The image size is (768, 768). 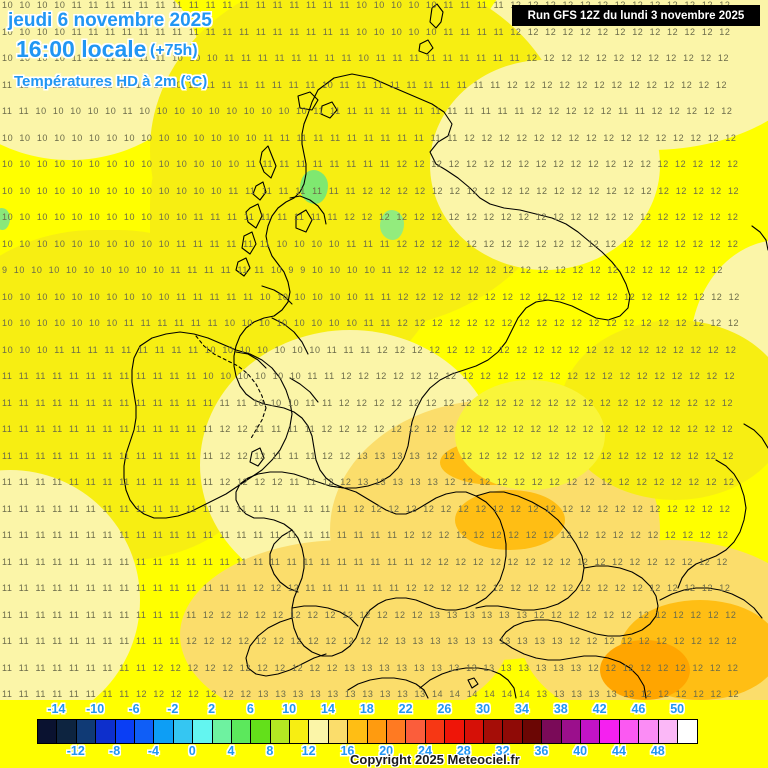 What do you see at coordinates (657, 751) in the screenshot?
I see `colorbar-tick-48: 48` at bounding box center [657, 751].